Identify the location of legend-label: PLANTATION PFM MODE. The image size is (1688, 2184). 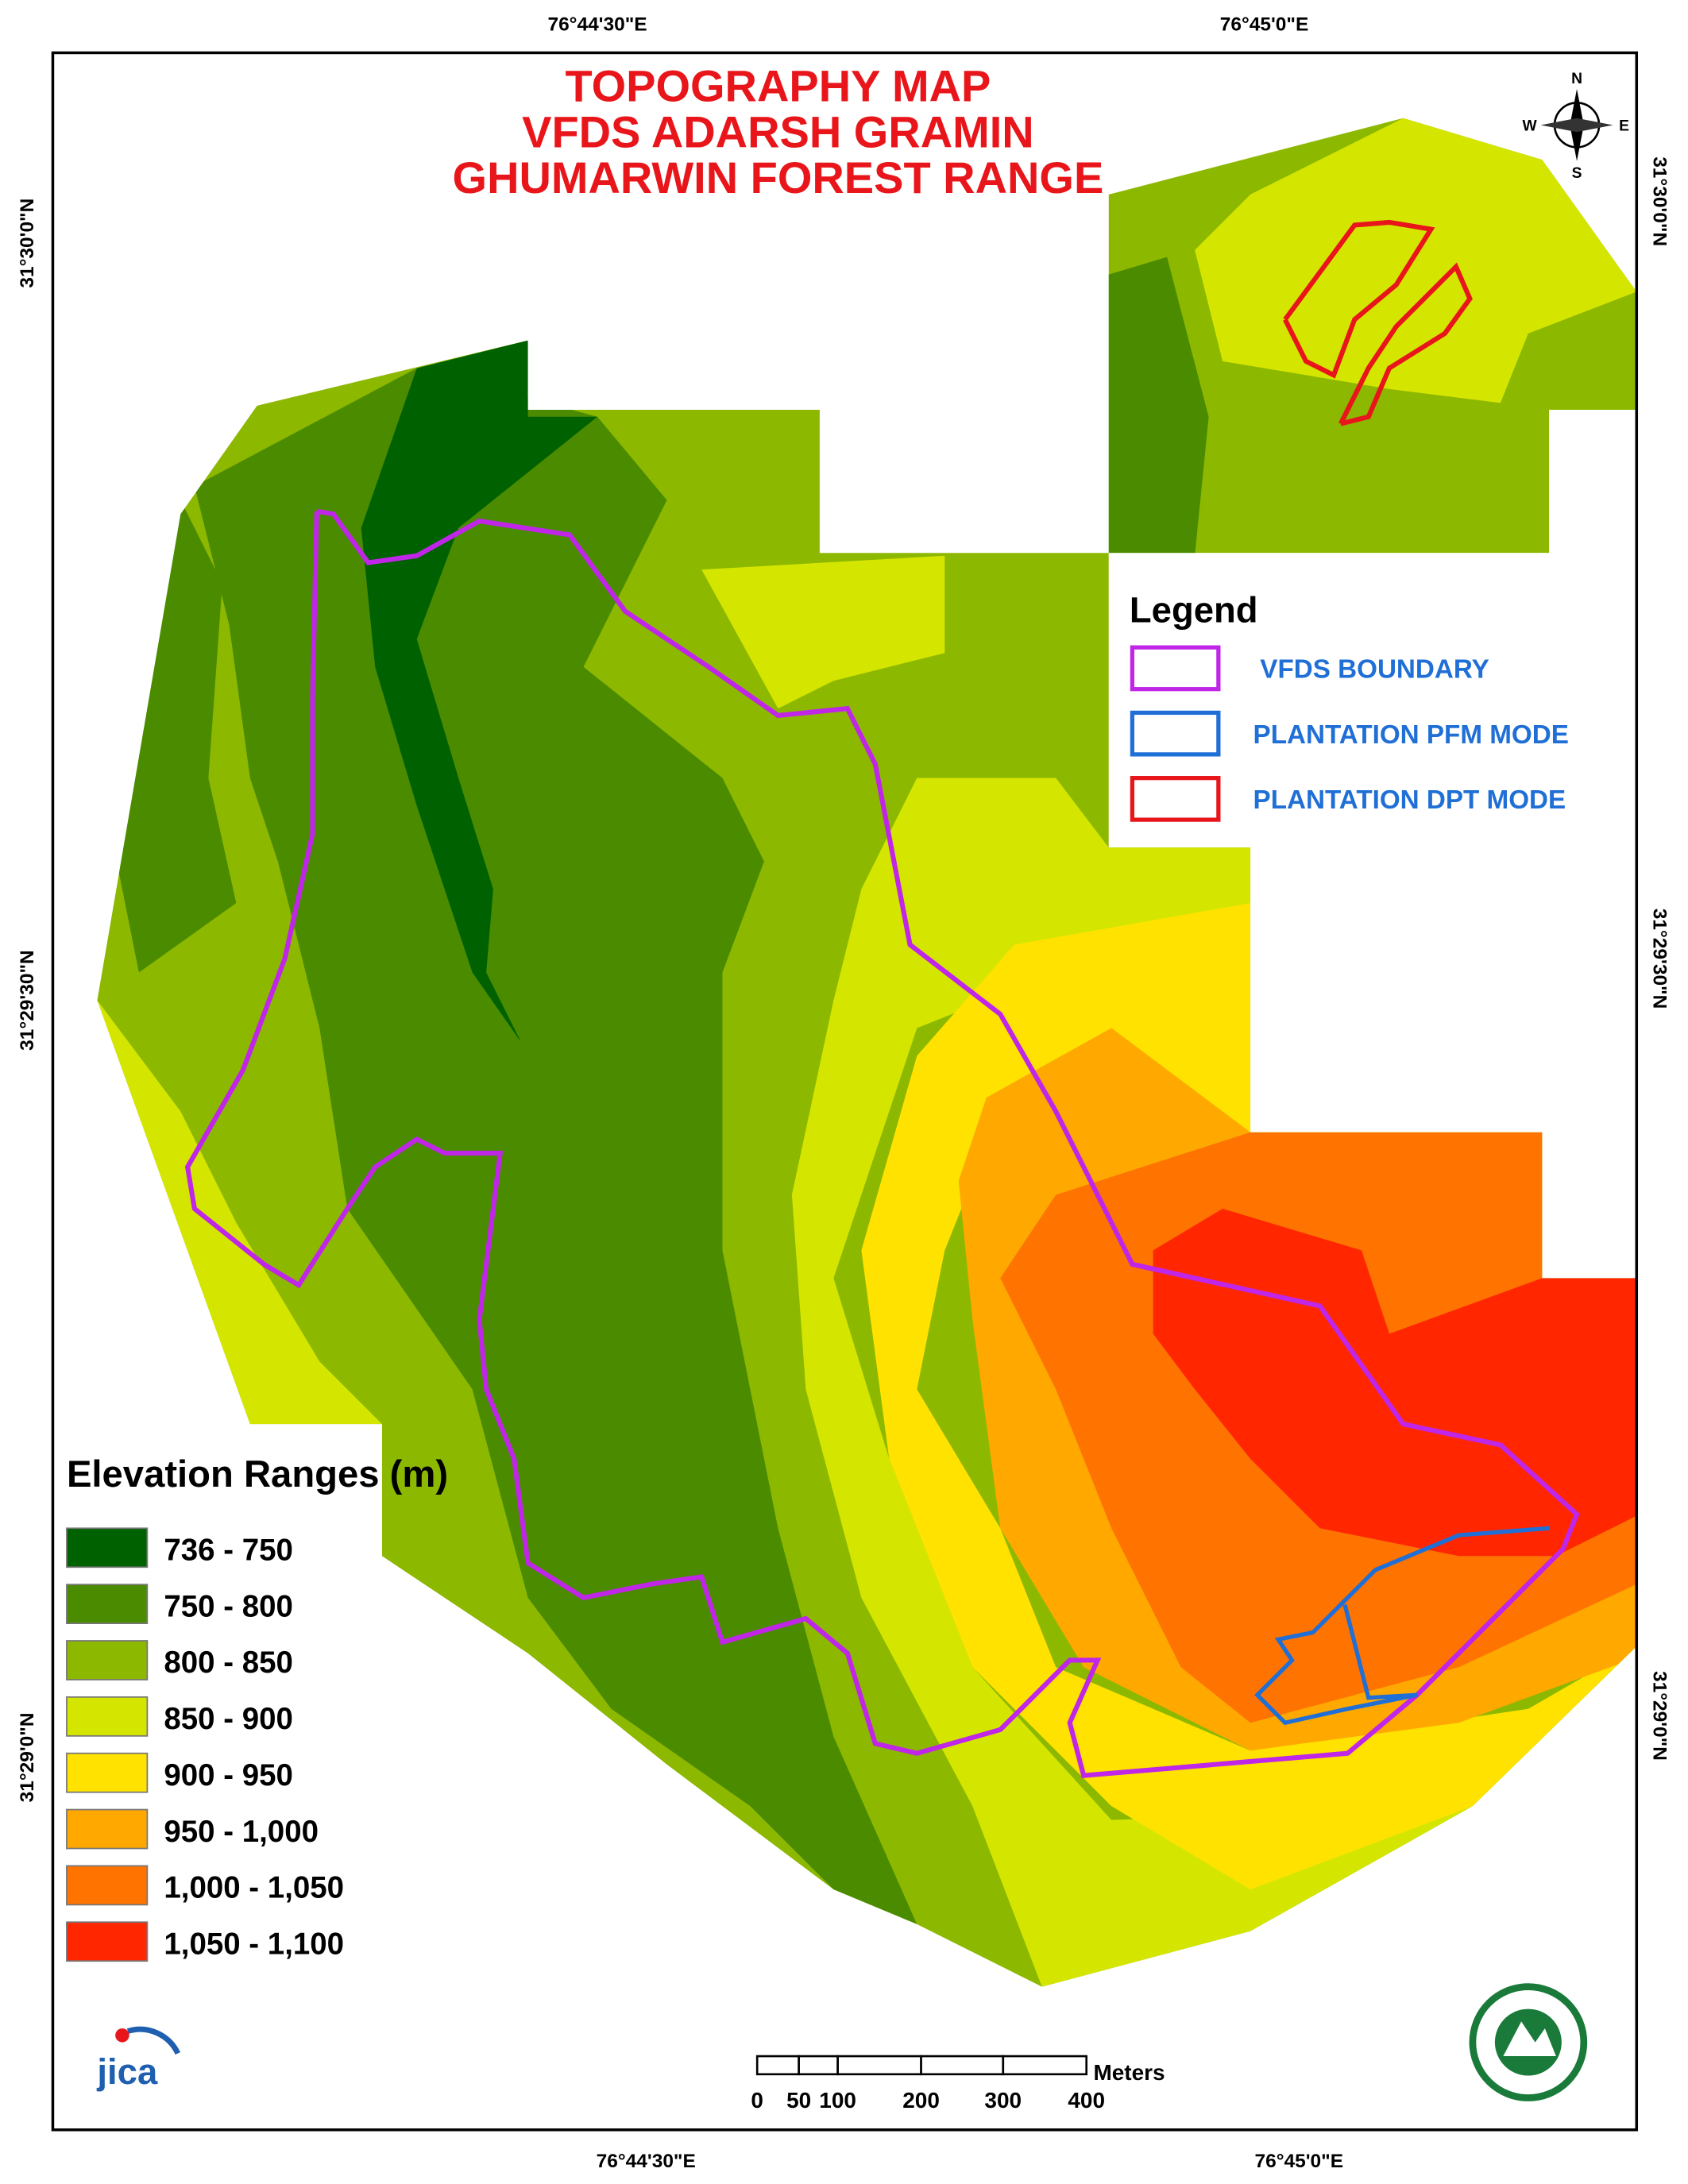
(1411, 735).